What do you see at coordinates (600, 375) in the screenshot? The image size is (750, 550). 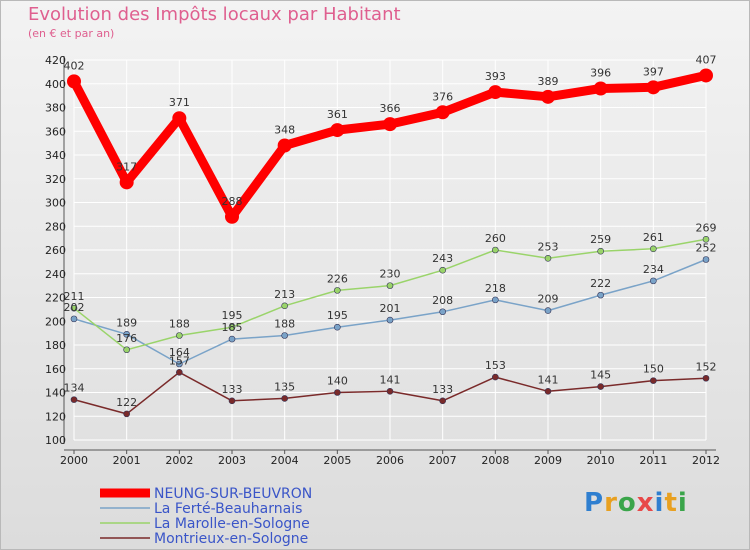 I see `data-label: 145` at bounding box center [600, 375].